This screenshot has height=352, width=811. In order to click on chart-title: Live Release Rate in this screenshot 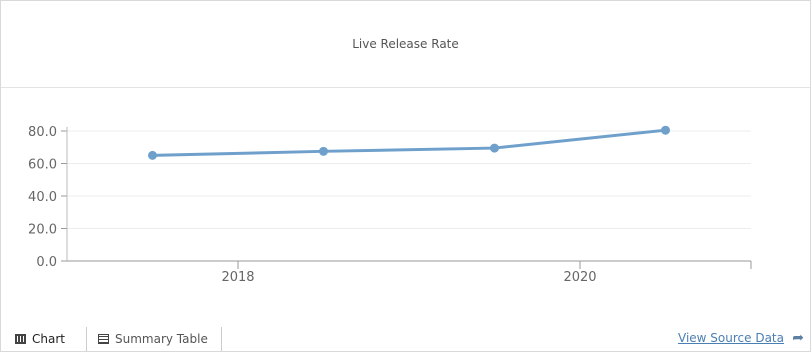, I will do `click(405, 44)`.